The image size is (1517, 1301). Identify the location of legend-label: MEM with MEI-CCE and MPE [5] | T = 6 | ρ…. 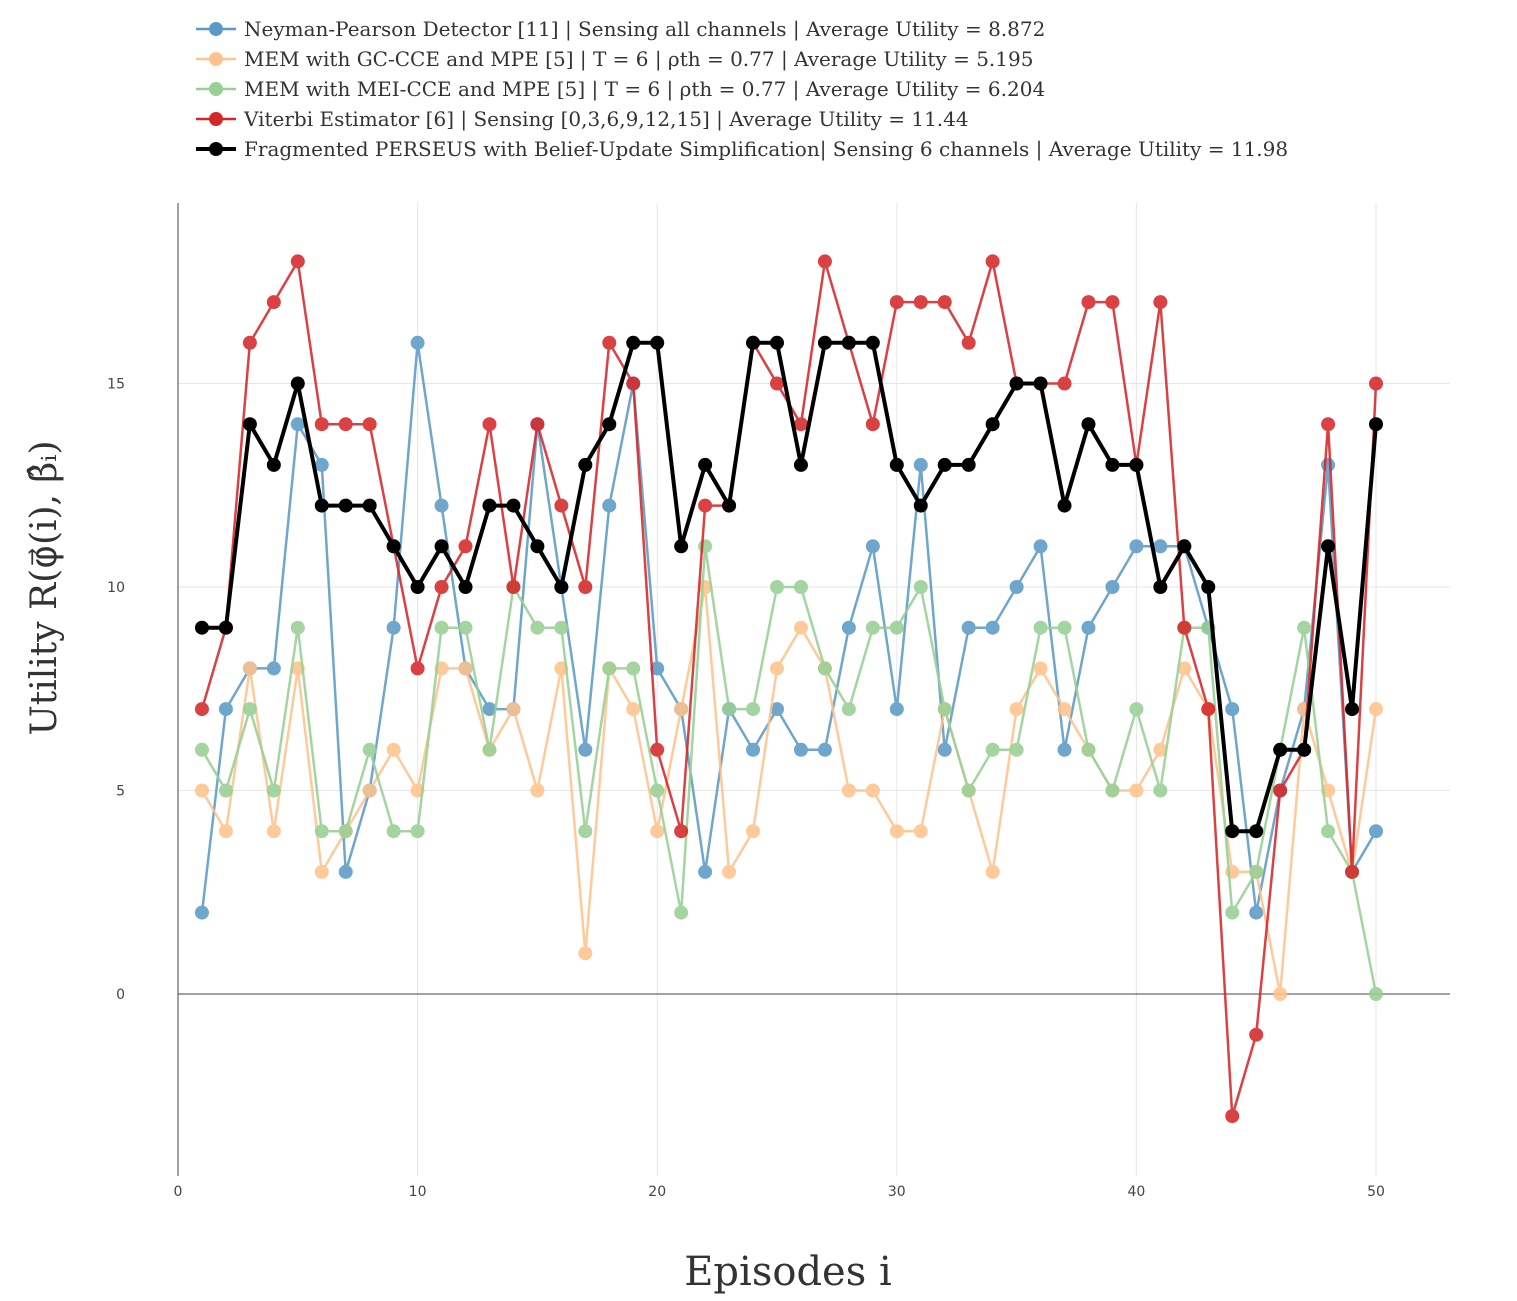
(644, 89).